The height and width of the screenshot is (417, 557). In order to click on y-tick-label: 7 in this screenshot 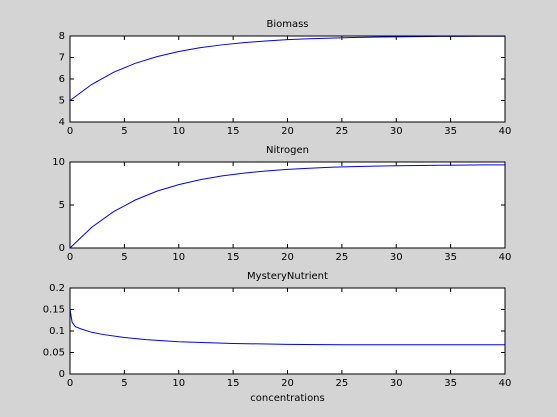, I will do `click(62, 58)`.